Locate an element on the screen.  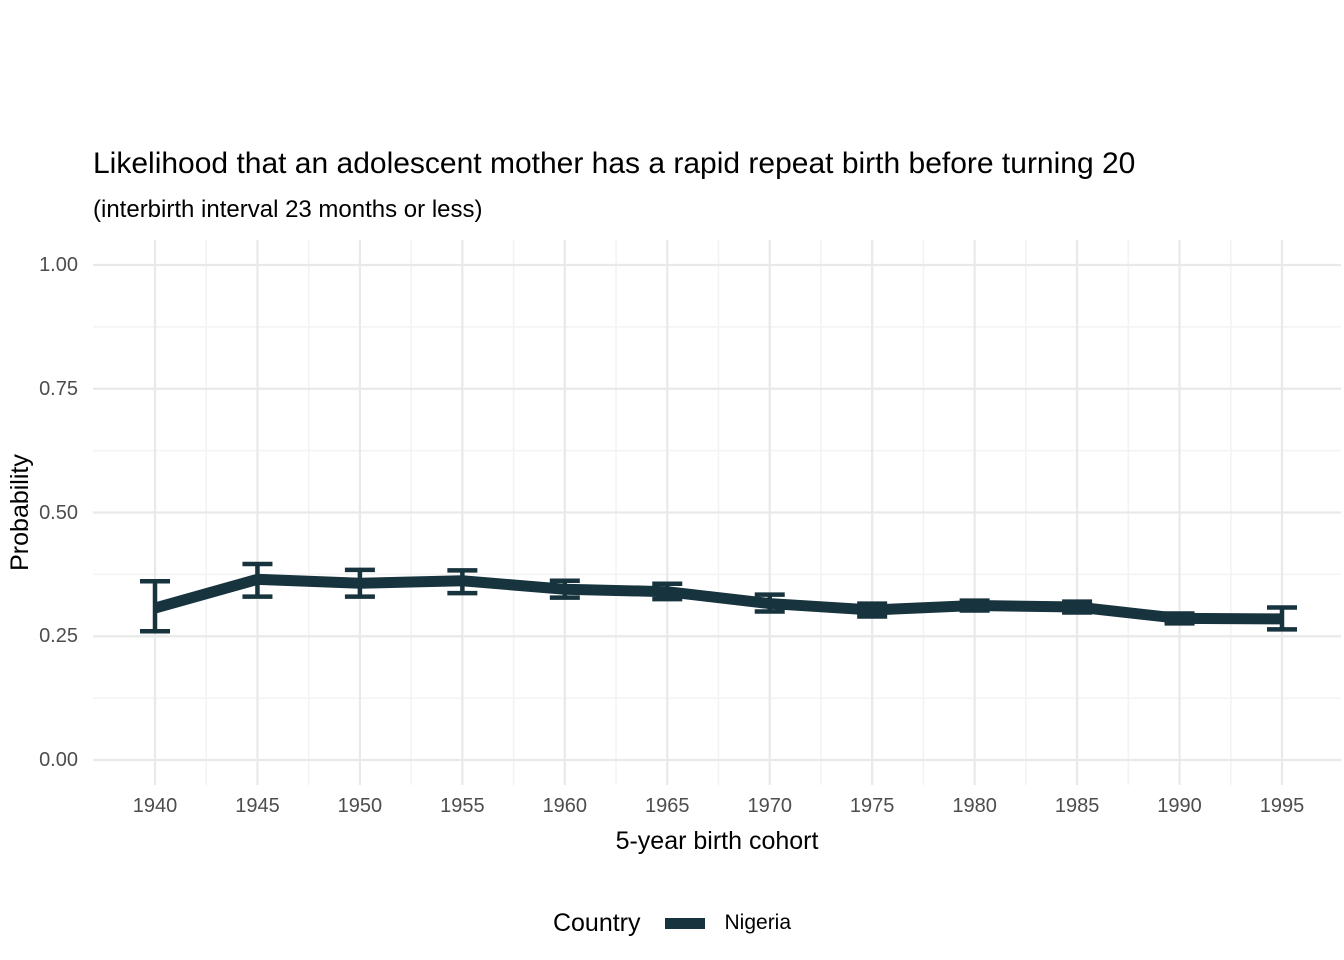
chart-subtitle: (interbirth interval 23 months or less) is located at coordinates (288, 209).